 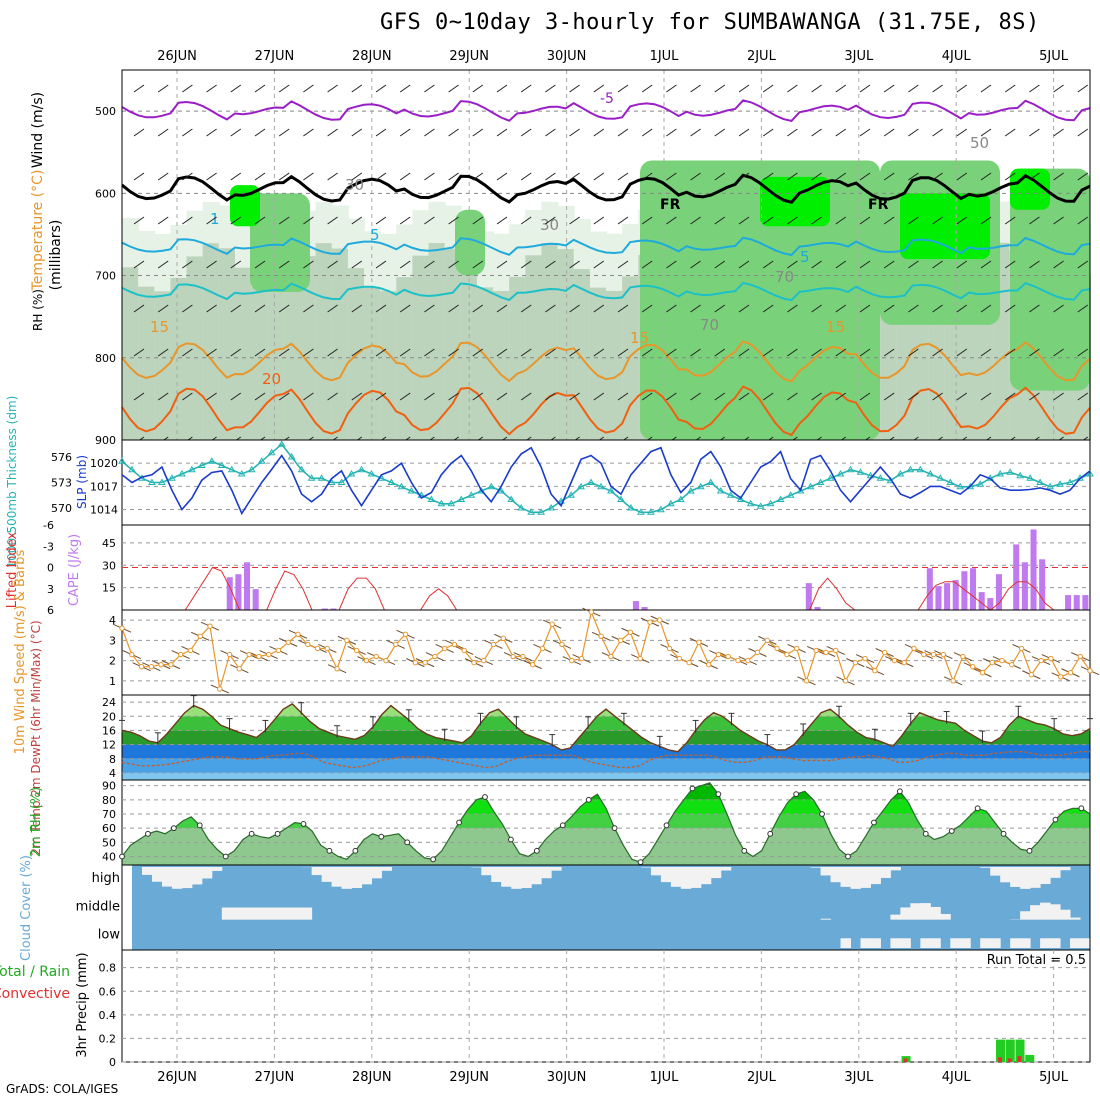 What do you see at coordinates (469, 1077) in the screenshot?
I see `date-label-bottom: 29JUN` at bounding box center [469, 1077].